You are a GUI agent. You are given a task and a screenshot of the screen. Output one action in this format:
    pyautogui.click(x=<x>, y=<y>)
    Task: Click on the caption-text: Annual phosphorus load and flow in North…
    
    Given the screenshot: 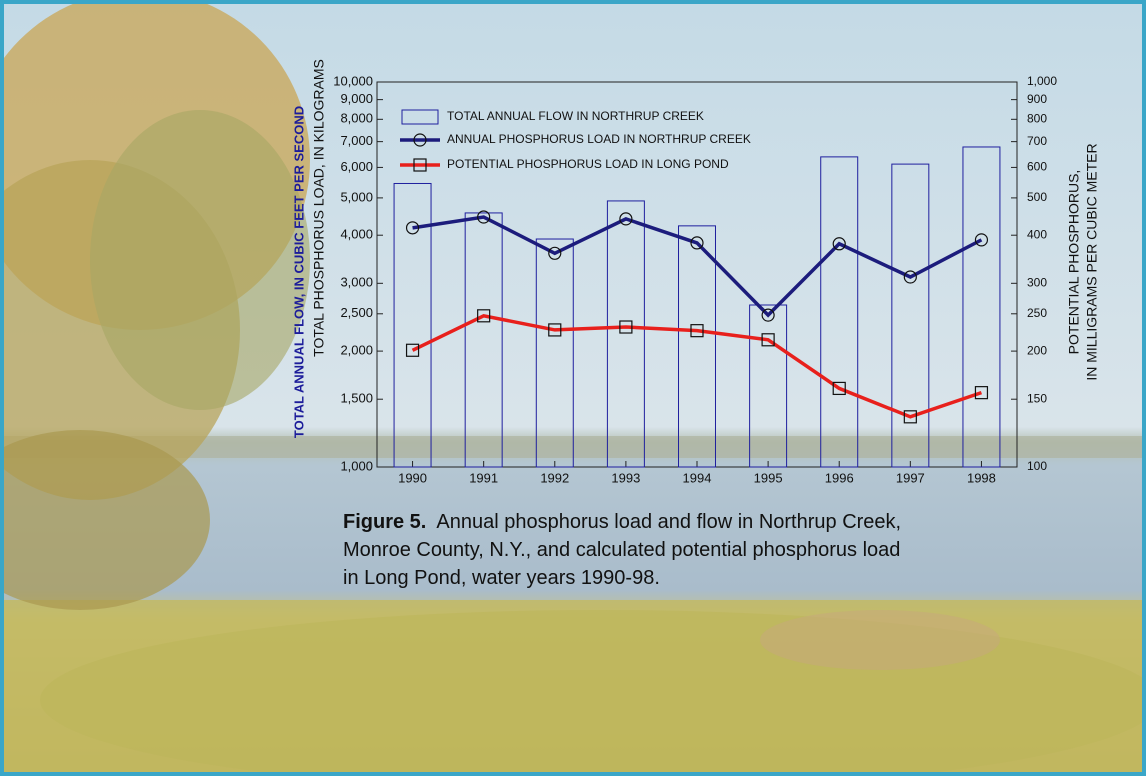 What is the action you would take?
    pyautogui.click(x=669, y=522)
    